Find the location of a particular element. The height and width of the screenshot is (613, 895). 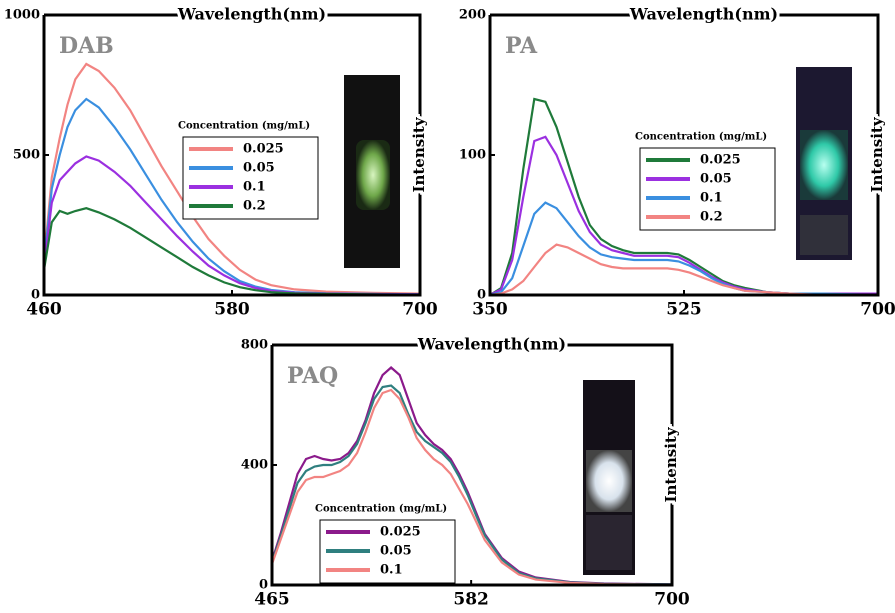

y-tick-label: 800 is located at coordinates (254, 345).